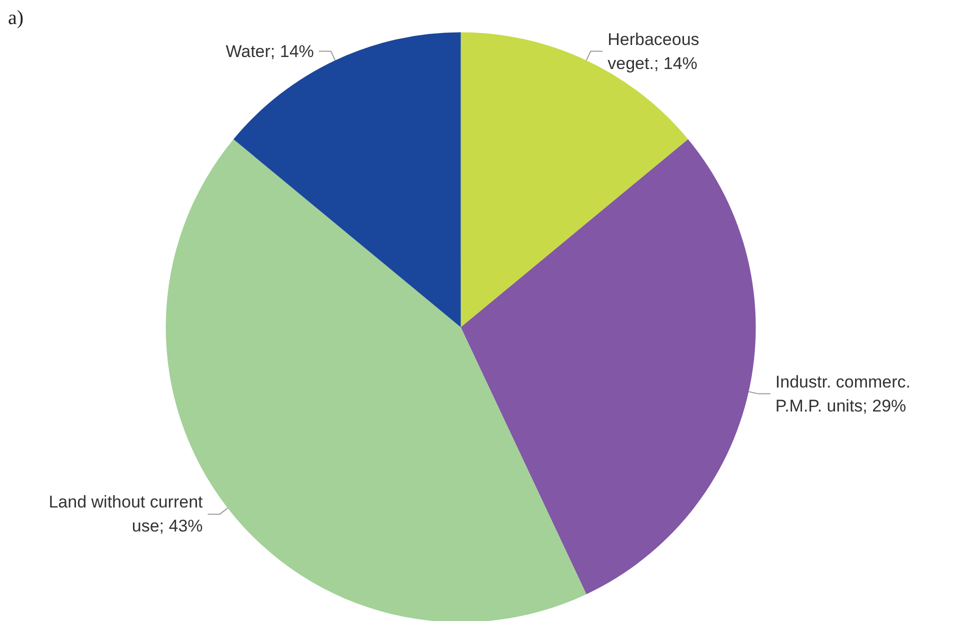  I want to click on slice-label: Herbaceous veget.; 14%, so click(654, 51).